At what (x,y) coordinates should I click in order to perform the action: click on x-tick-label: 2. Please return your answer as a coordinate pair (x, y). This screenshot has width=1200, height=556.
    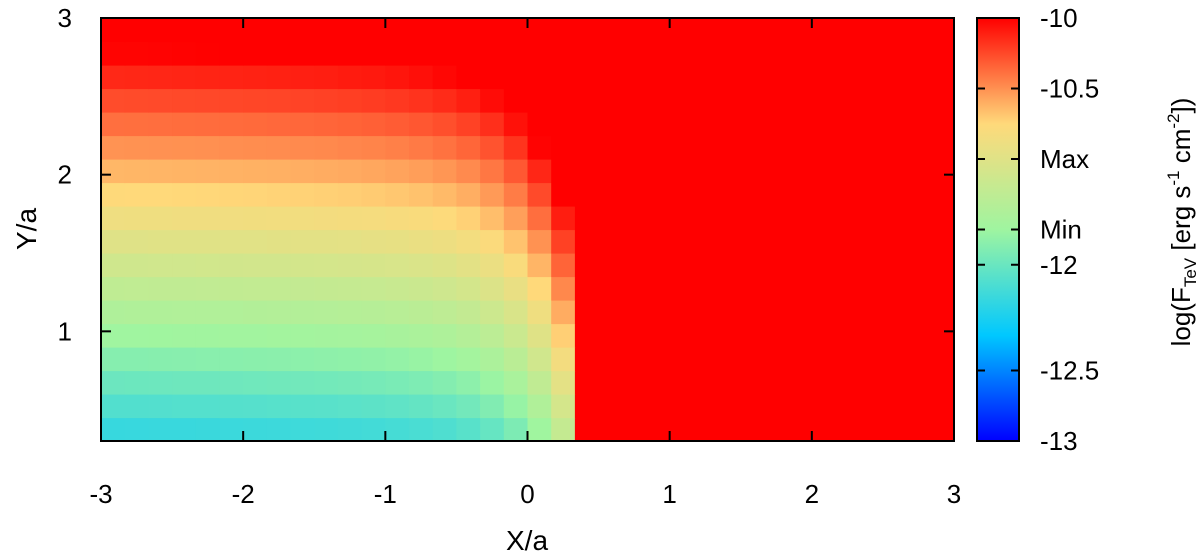
    Looking at the image, I should click on (812, 494).